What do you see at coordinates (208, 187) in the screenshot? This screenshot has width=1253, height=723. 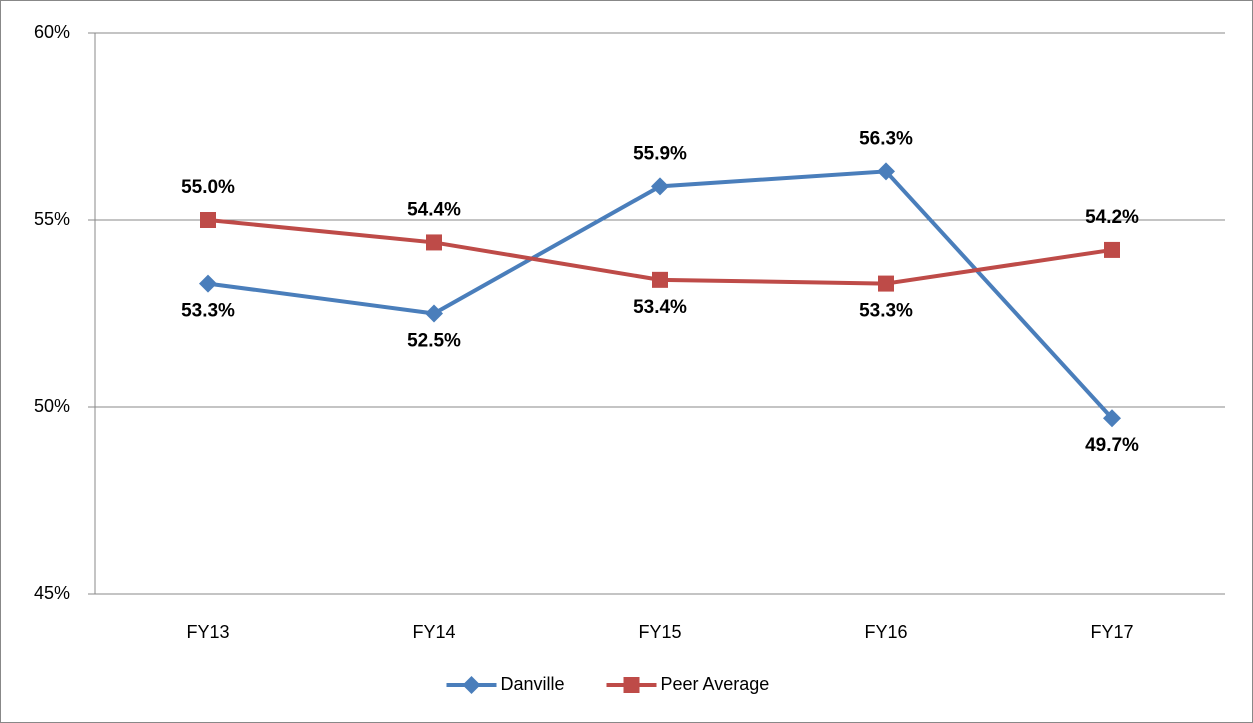 I see `data-label: 55.0%` at bounding box center [208, 187].